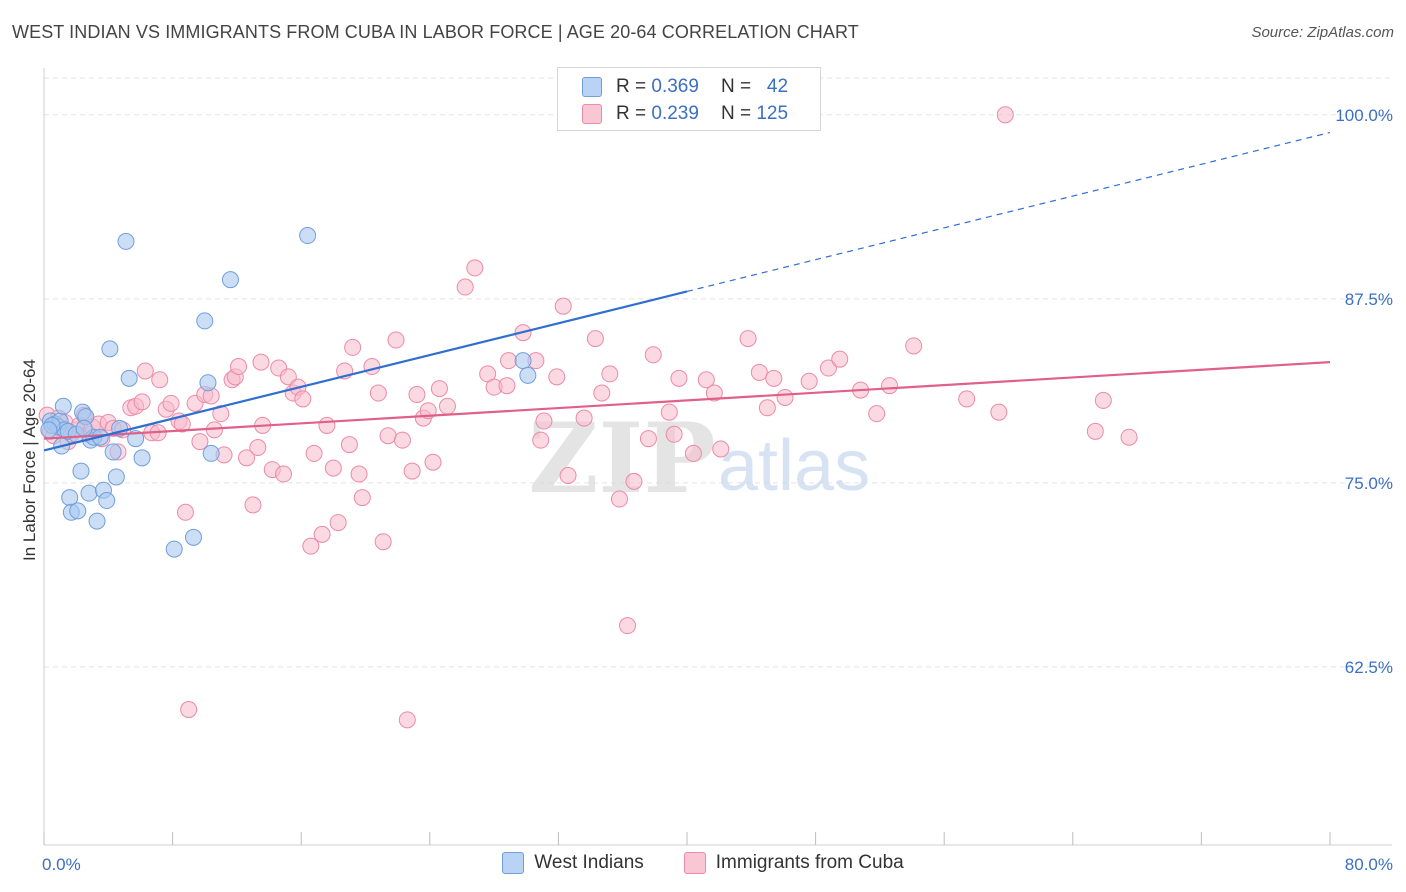 The width and height of the screenshot is (1406, 892). Describe the element at coordinates (592, 87) in the screenshot. I see `west-indians-swatch` at that location.